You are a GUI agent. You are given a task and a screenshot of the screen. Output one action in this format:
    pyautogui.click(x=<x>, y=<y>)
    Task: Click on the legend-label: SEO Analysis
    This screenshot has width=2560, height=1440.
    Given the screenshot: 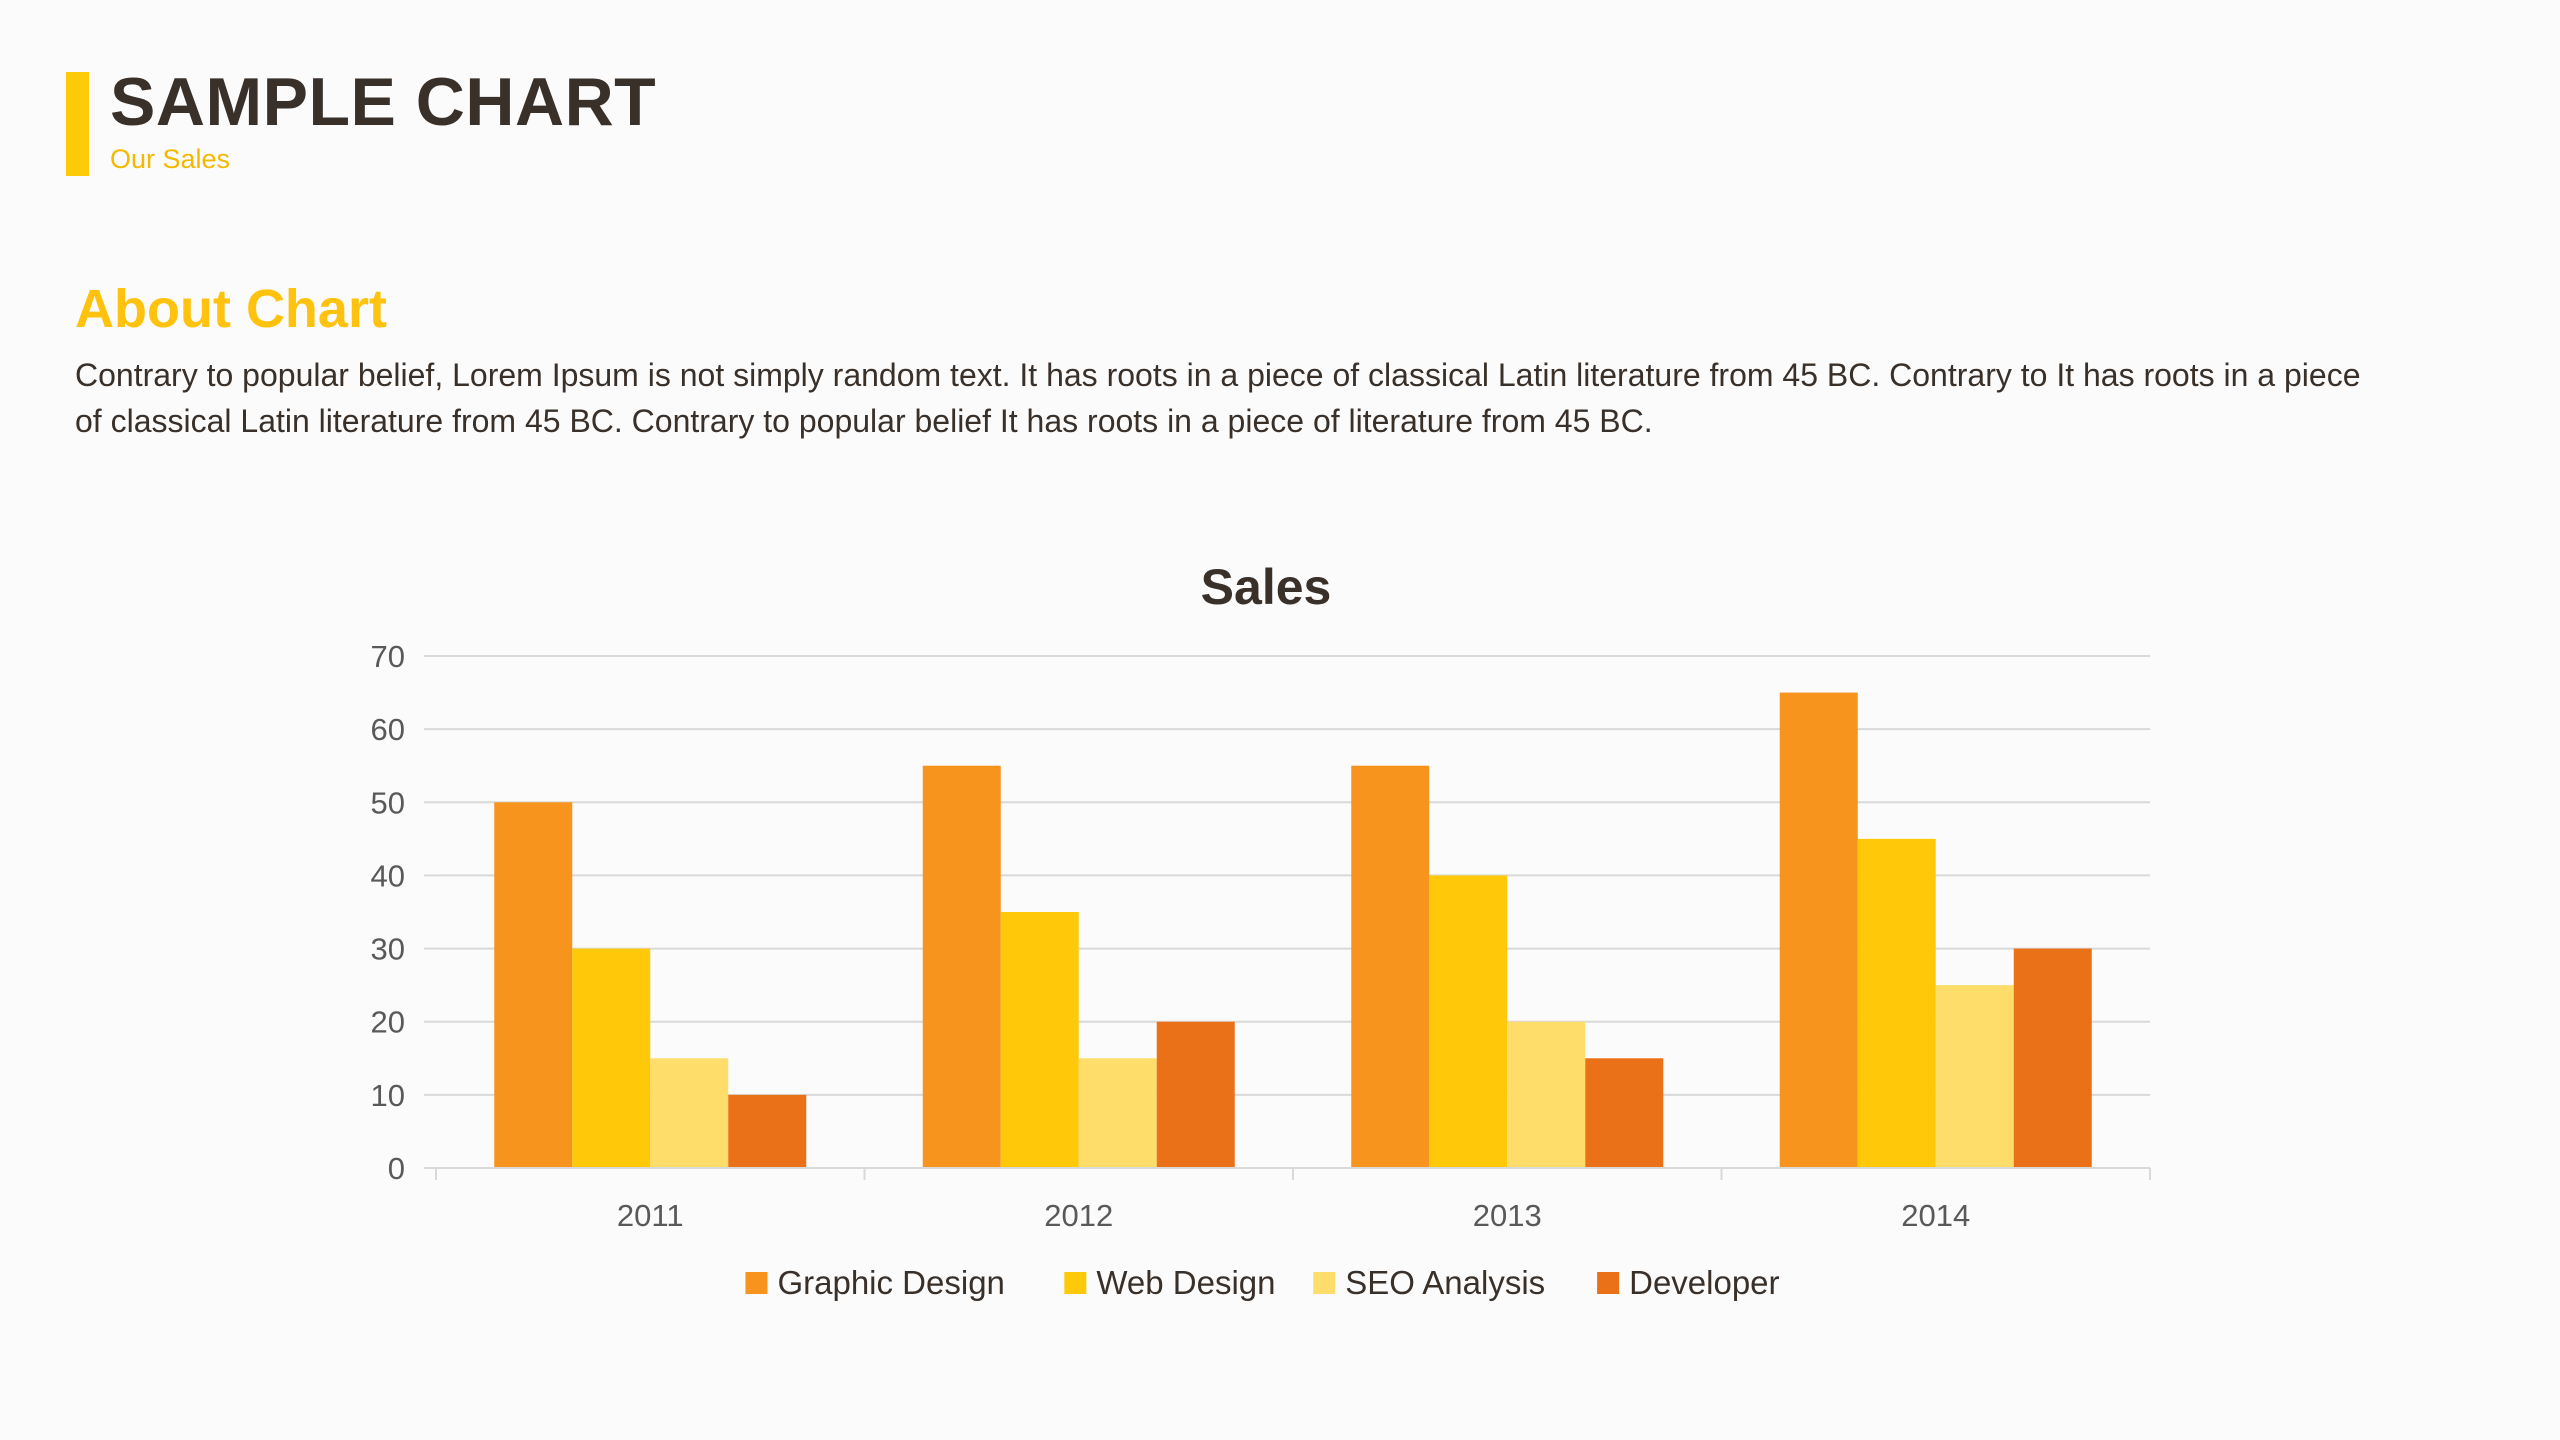 What is the action you would take?
    pyautogui.click(x=1445, y=1282)
    